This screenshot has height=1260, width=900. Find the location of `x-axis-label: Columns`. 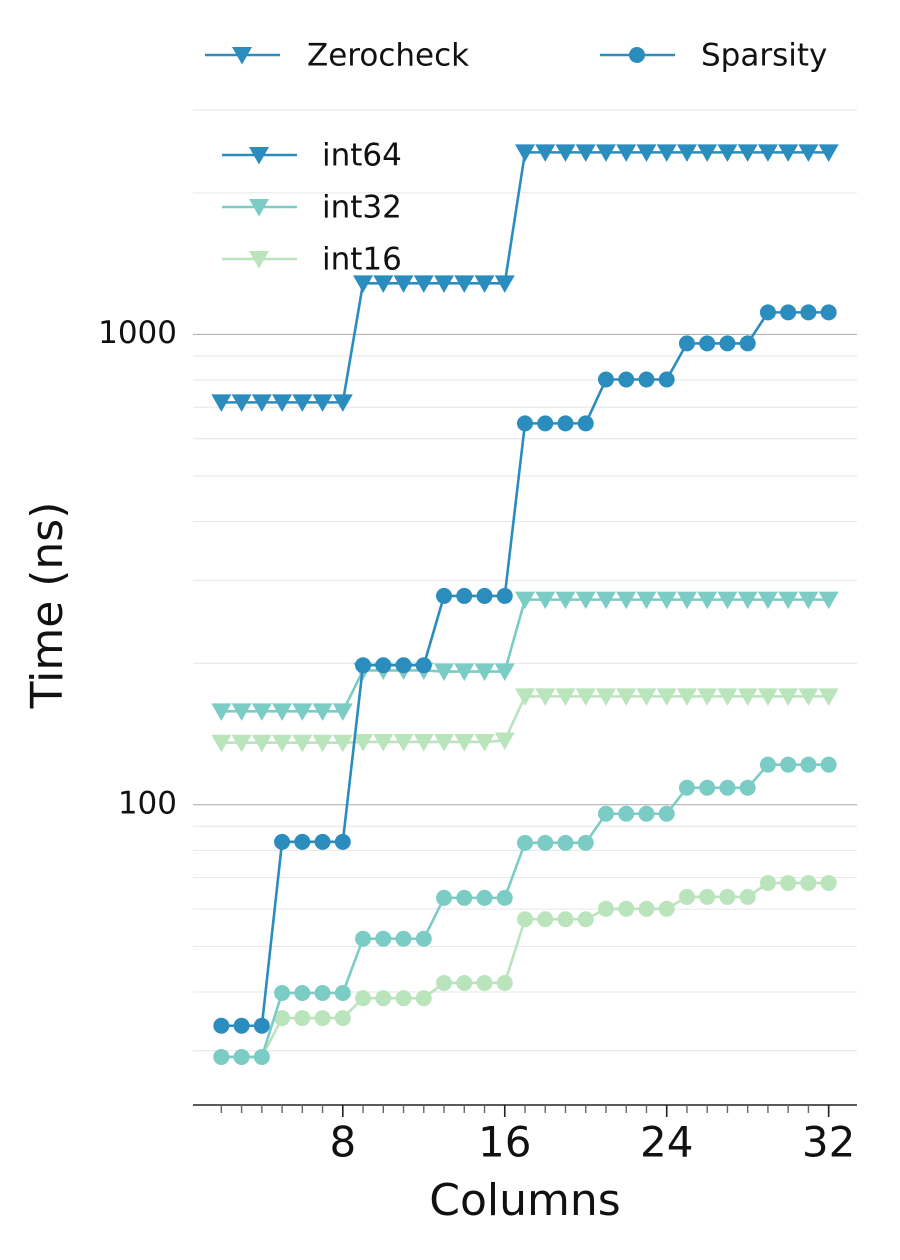

x-axis-label: Columns is located at coordinates (524, 1200).